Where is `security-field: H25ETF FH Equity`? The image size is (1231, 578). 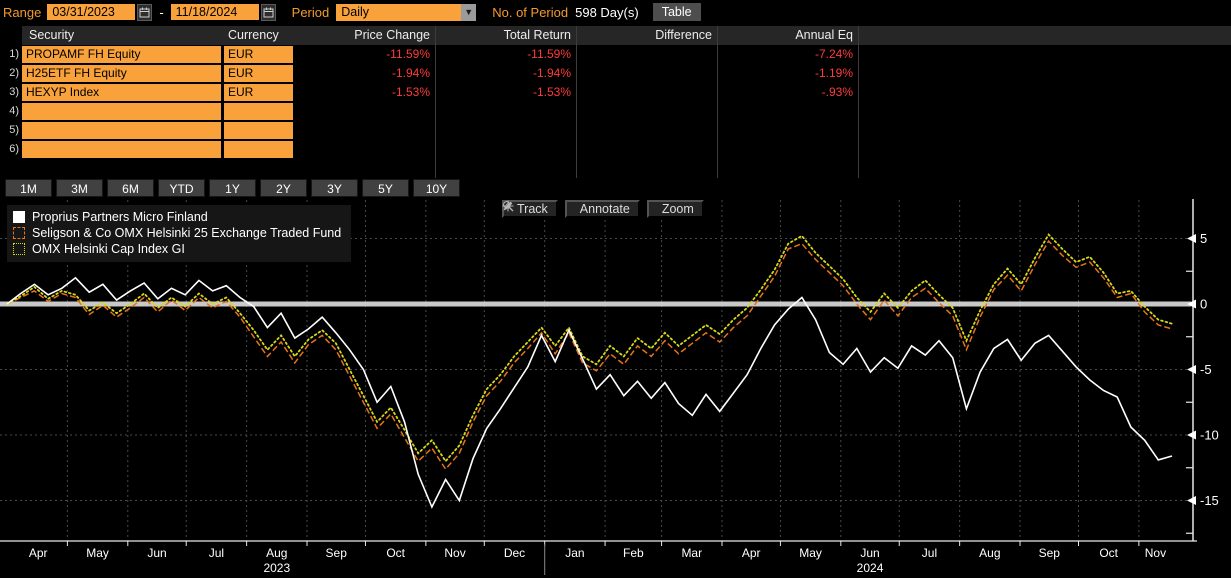
security-field: H25ETF FH Equity is located at coordinates (121, 73).